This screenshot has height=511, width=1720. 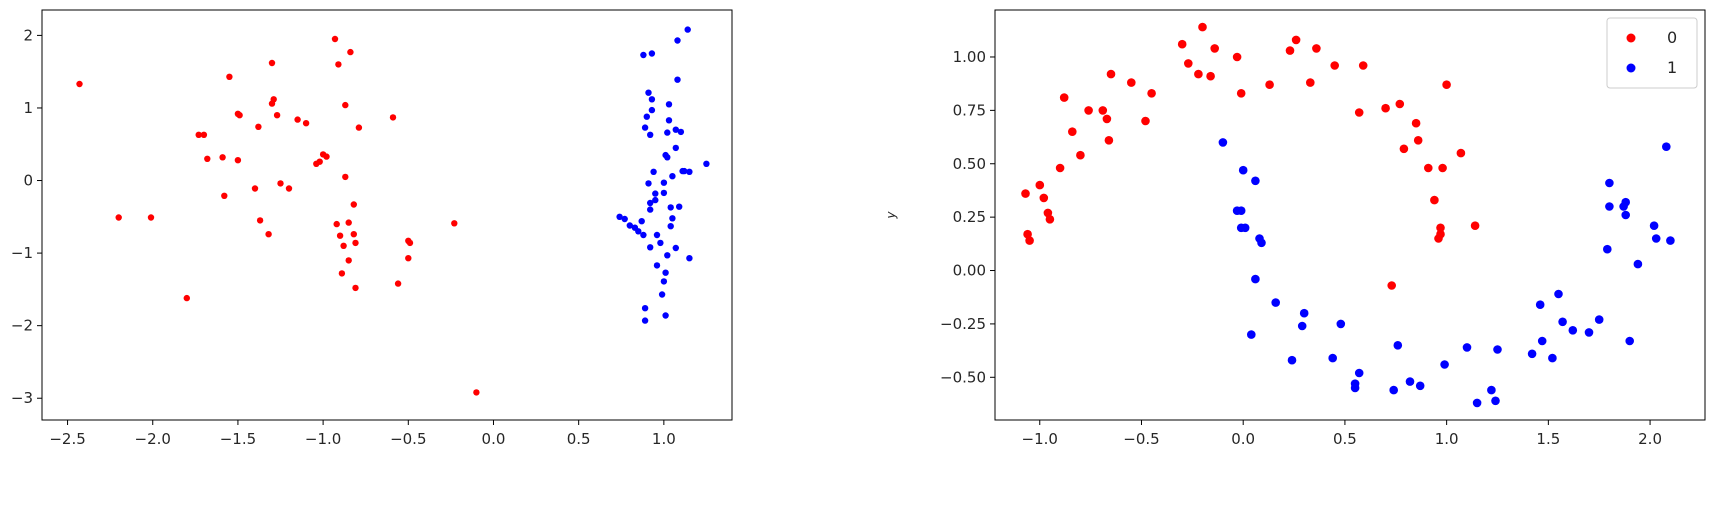 I want to click on y-tick-label: −2, so click(x=22, y=326).